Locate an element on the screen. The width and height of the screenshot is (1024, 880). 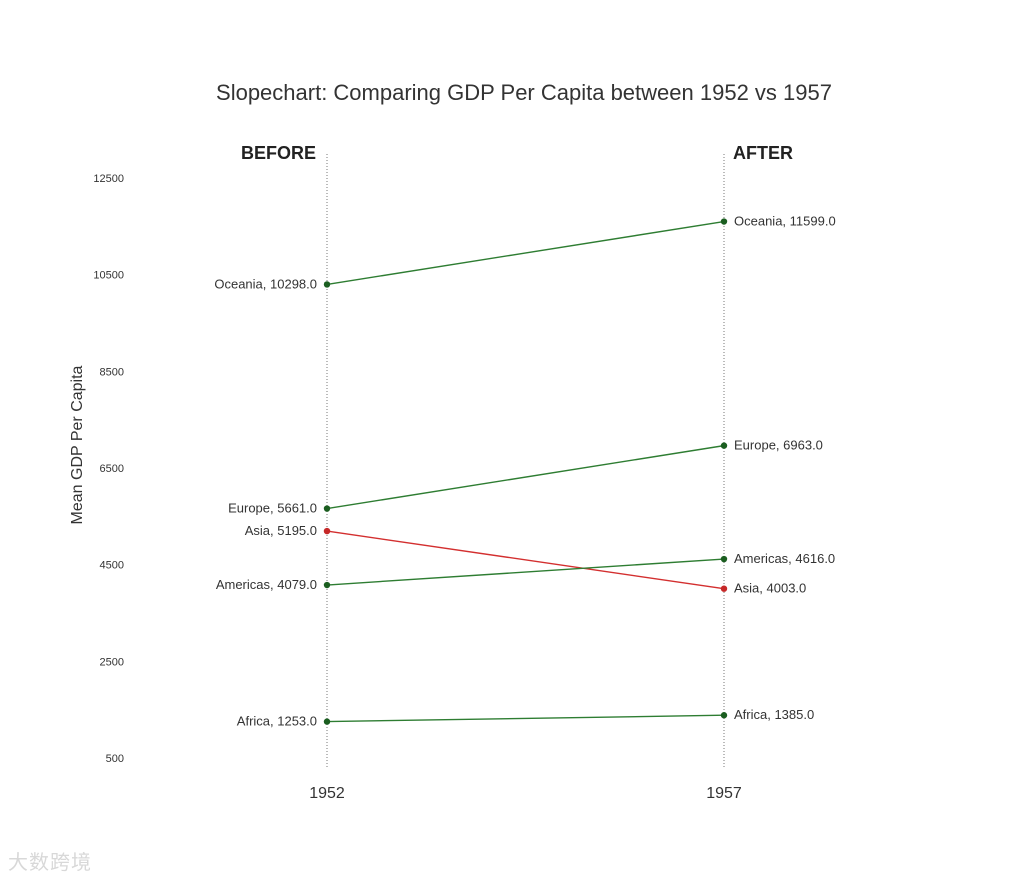
x-ticks: 1952 1957 is located at coordinates (525, 793).